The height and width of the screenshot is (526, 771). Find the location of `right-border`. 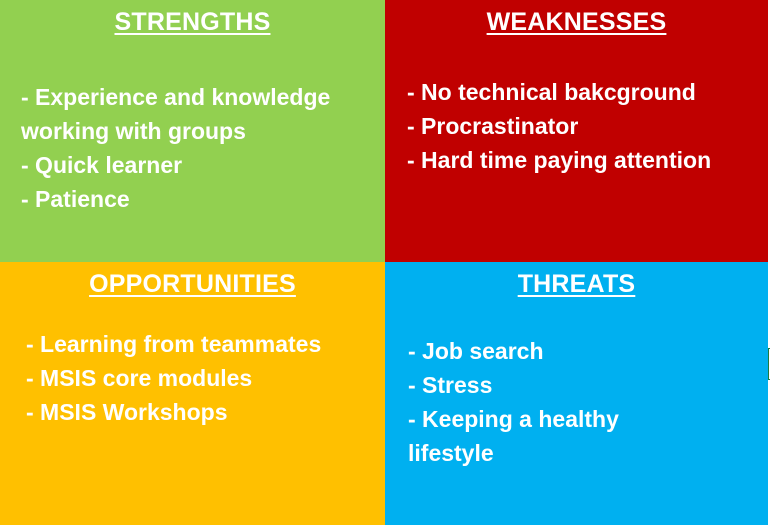

right-border is located at coordinates (769, 263).